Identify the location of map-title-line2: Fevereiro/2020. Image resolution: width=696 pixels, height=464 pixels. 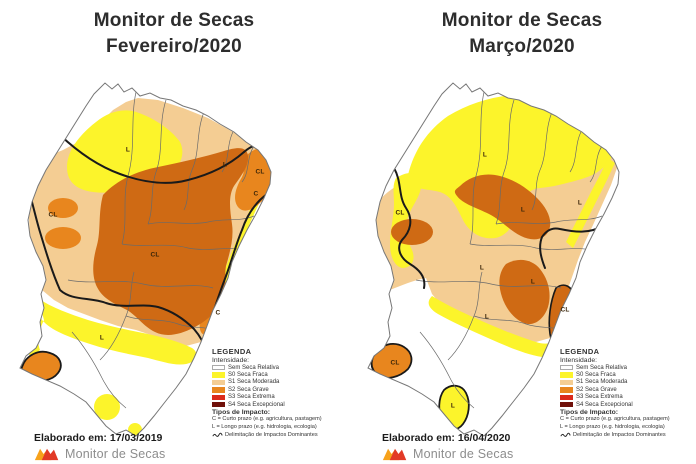
(174, 46).